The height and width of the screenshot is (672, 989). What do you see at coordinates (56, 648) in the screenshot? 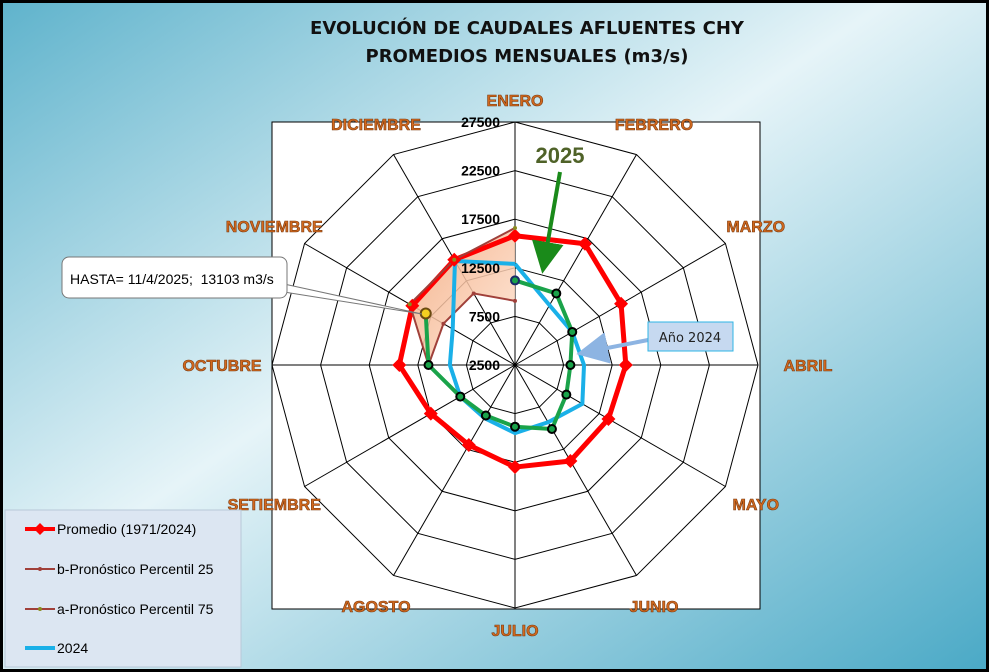
I see `legend-item-2024: 2024` at bounding box center [56, 648].